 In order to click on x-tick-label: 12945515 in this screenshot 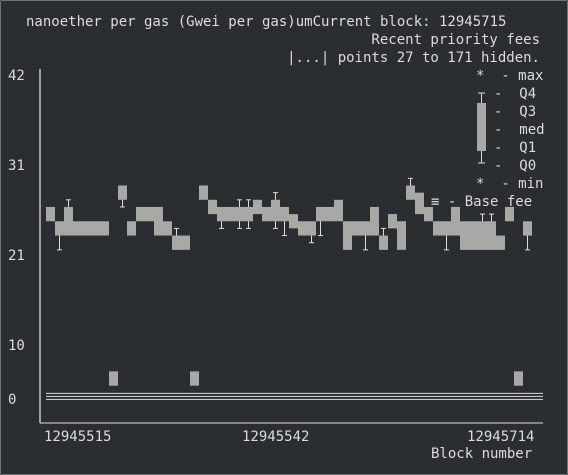, I will do `click(78, 437)`.